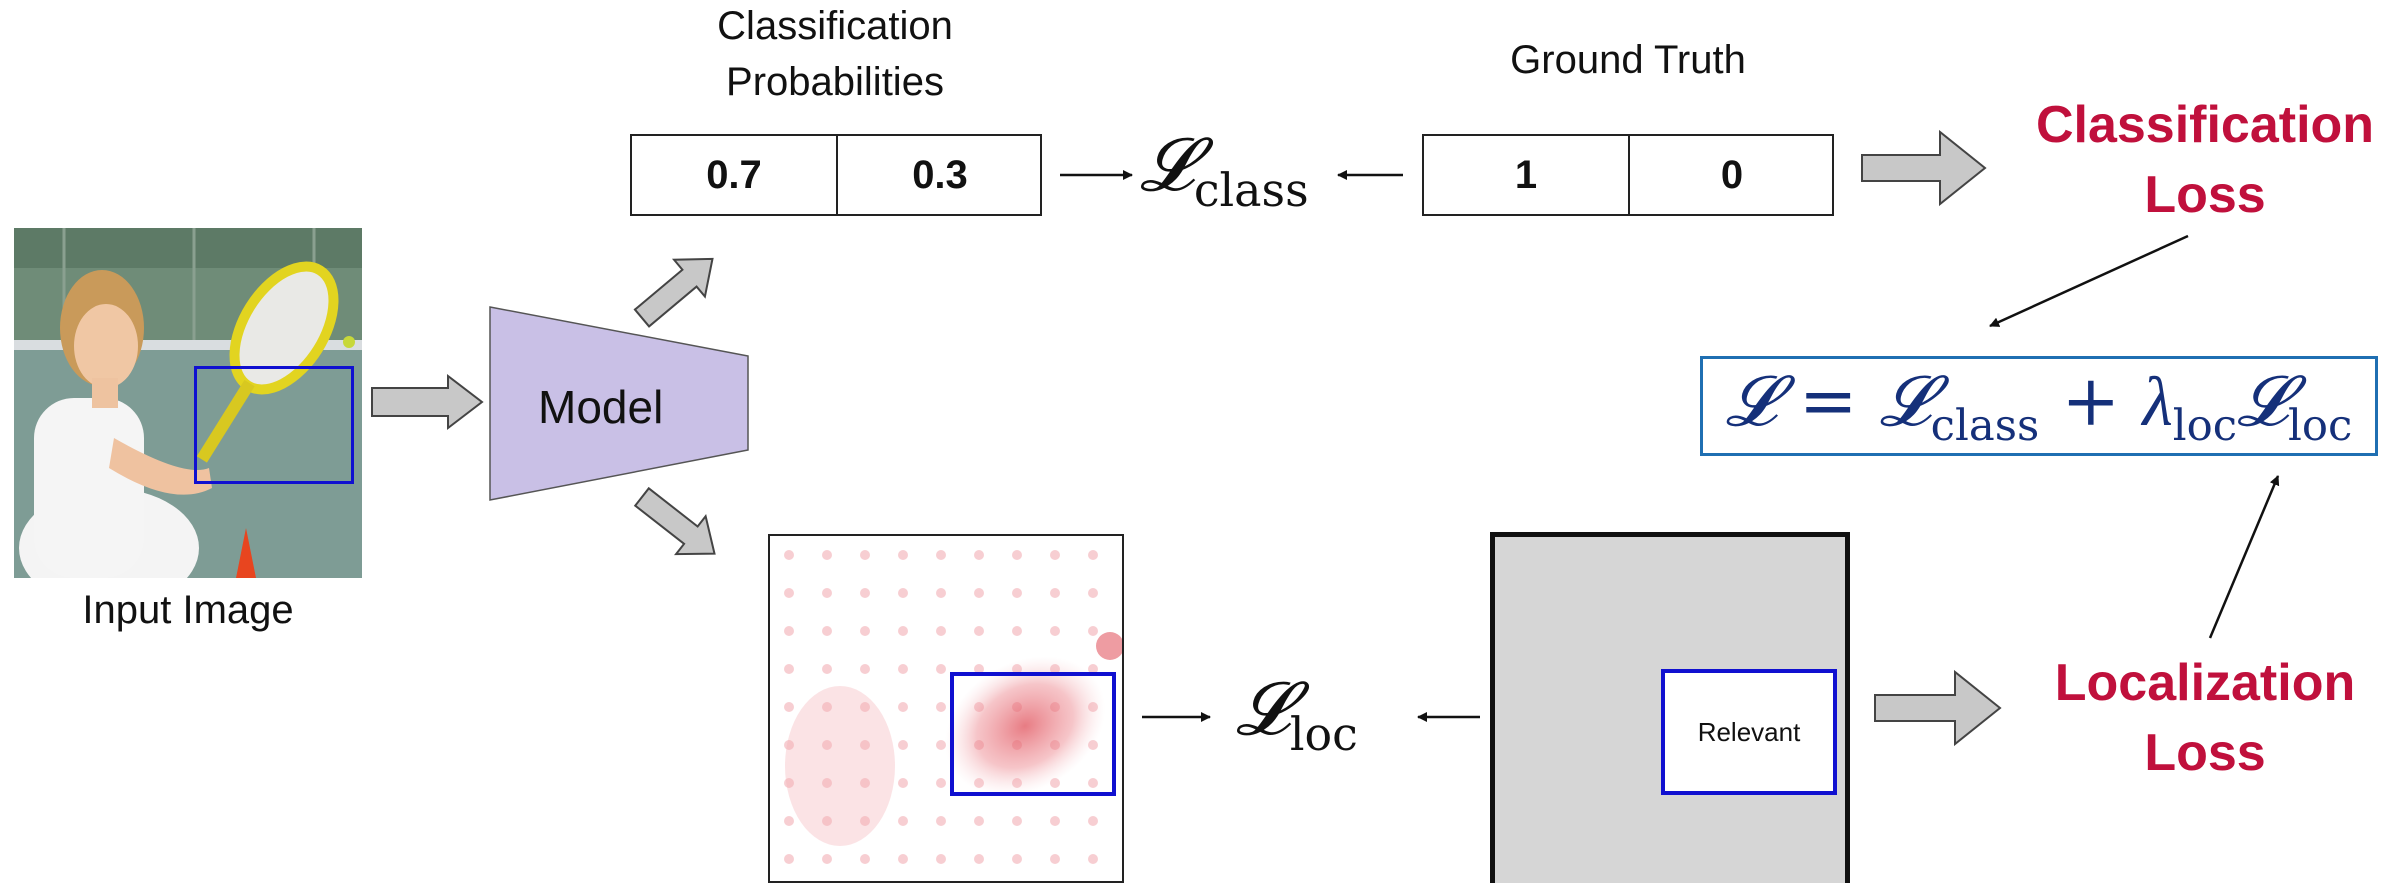 The width and height of the screenshot is (2407, 883). Describe the element at coordinates (1731, 175) in the screenshot. I see `ground-truth-1: 0` at that location.